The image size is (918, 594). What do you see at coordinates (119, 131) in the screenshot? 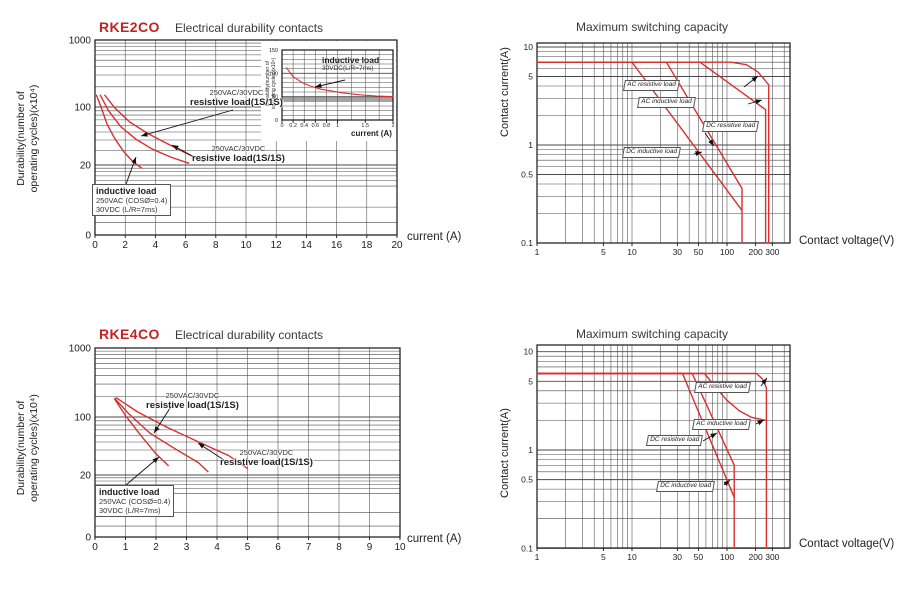
I see `series-inductive-load-250vac-cos-0-4-30vdc-l-r-7ms` at bounding box center [119, 131].